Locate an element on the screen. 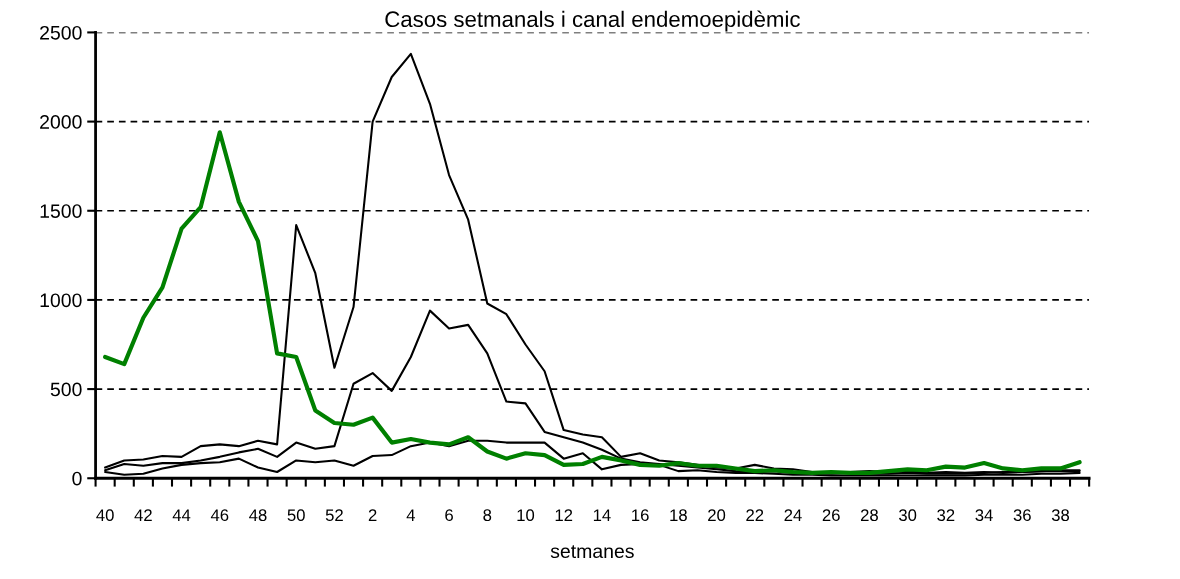  x-tick-label: 46 is located at coordinates (219, 515).